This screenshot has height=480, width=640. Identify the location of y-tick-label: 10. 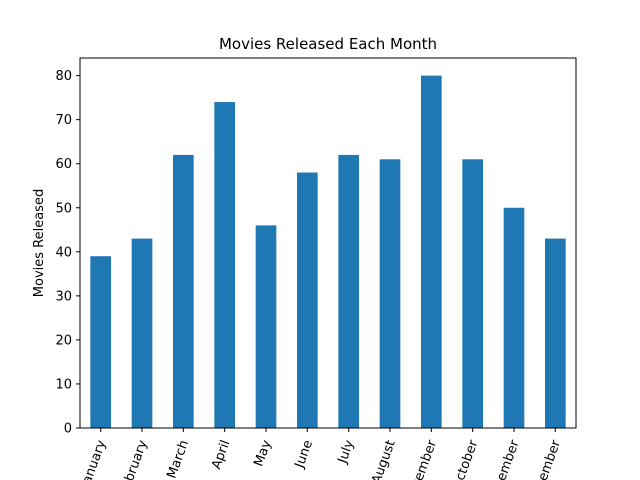
(63, 384).